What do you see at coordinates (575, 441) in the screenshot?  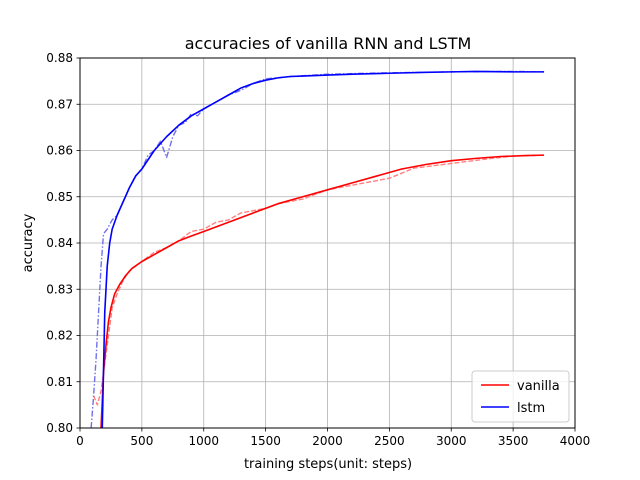 I see `x-tick-label: 4000` at bounding box center [575, 441].